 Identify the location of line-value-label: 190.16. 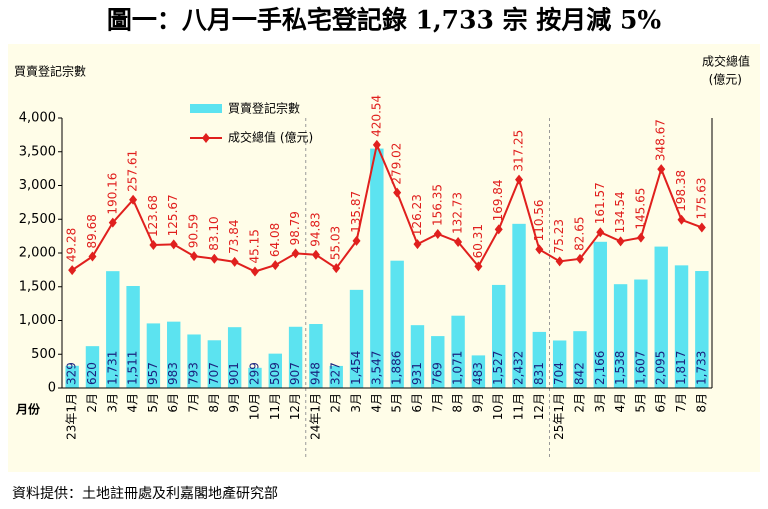
(112, 194).